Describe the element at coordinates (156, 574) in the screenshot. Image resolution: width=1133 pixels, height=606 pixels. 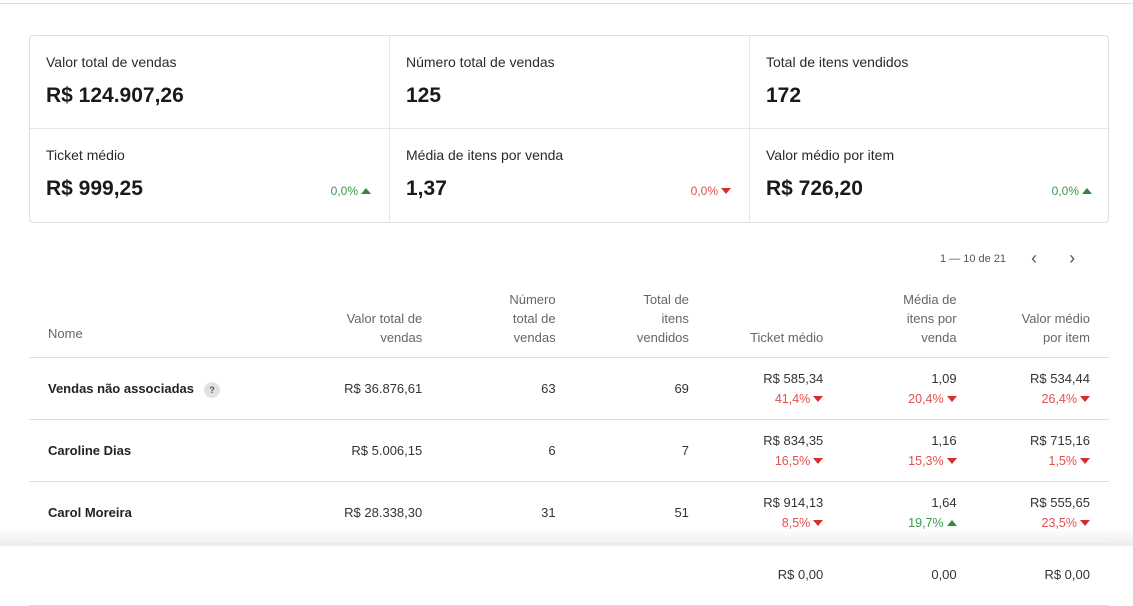
I see `cell-name` at that location.